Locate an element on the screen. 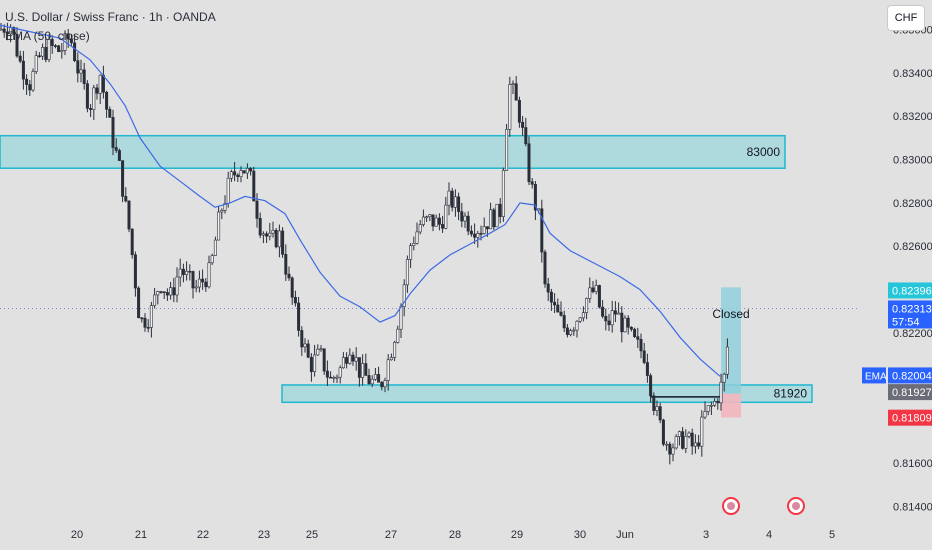  zone-label-81920: 81920 is located at coordinates (791, 394).